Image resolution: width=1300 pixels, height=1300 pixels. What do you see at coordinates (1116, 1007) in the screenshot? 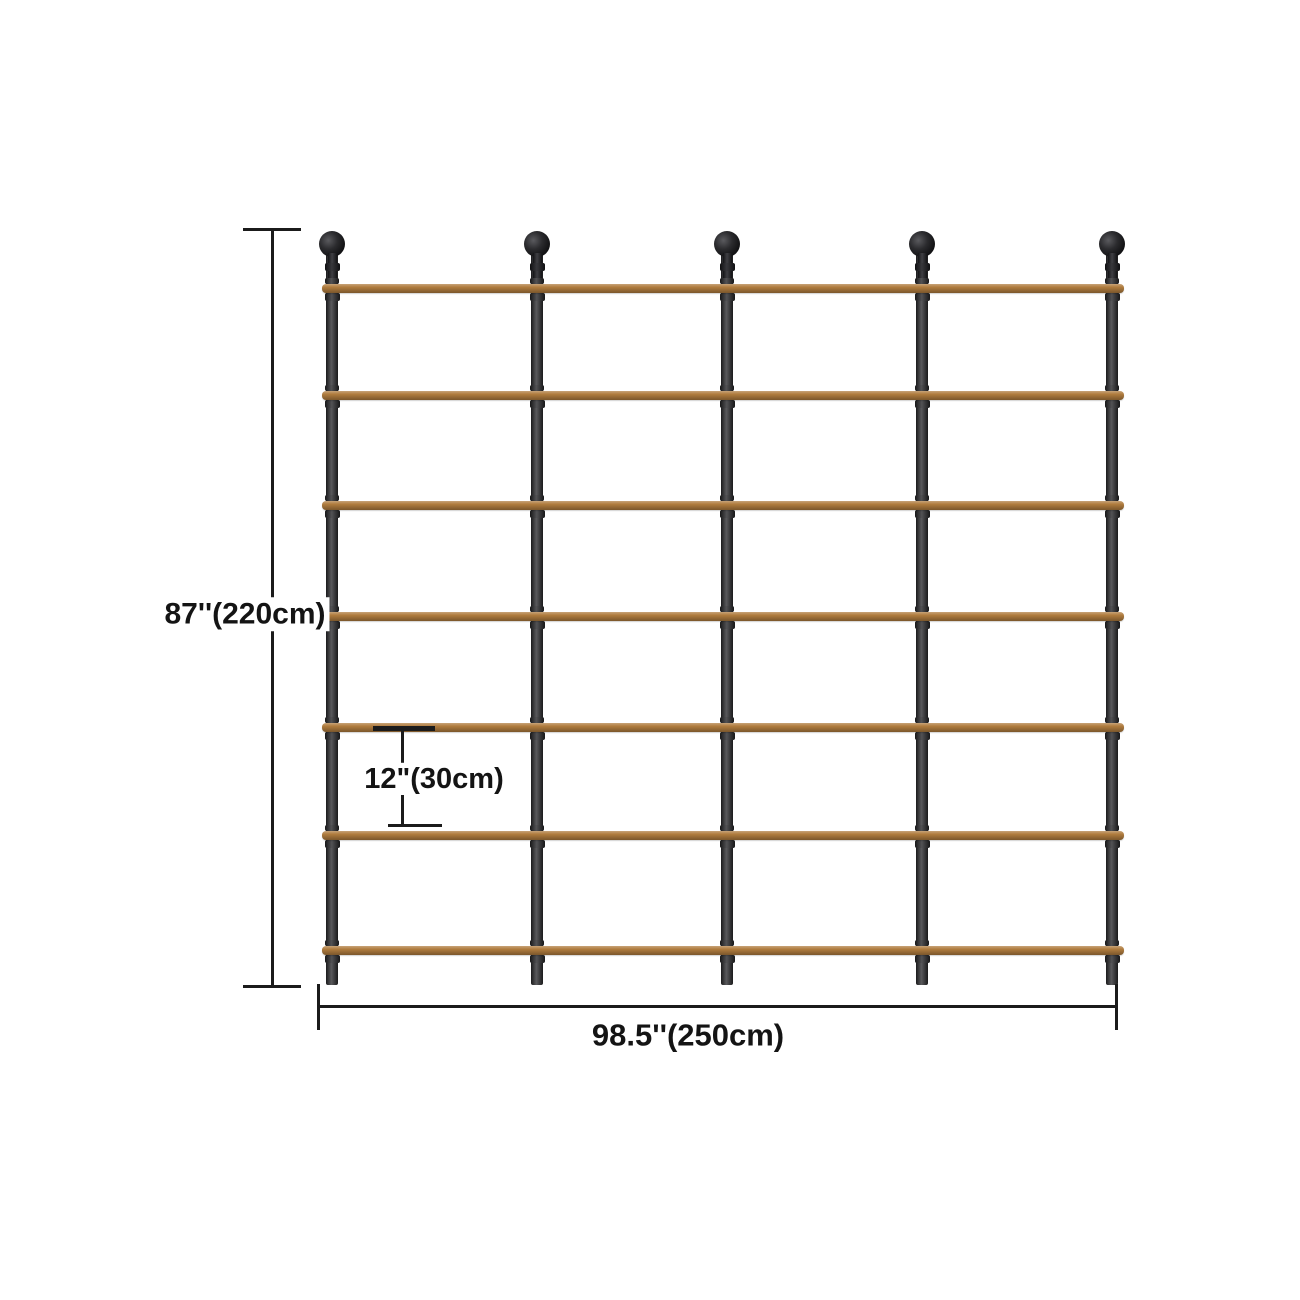
I see `width-dim-right-tick` at bounding box center [1116, 1007].